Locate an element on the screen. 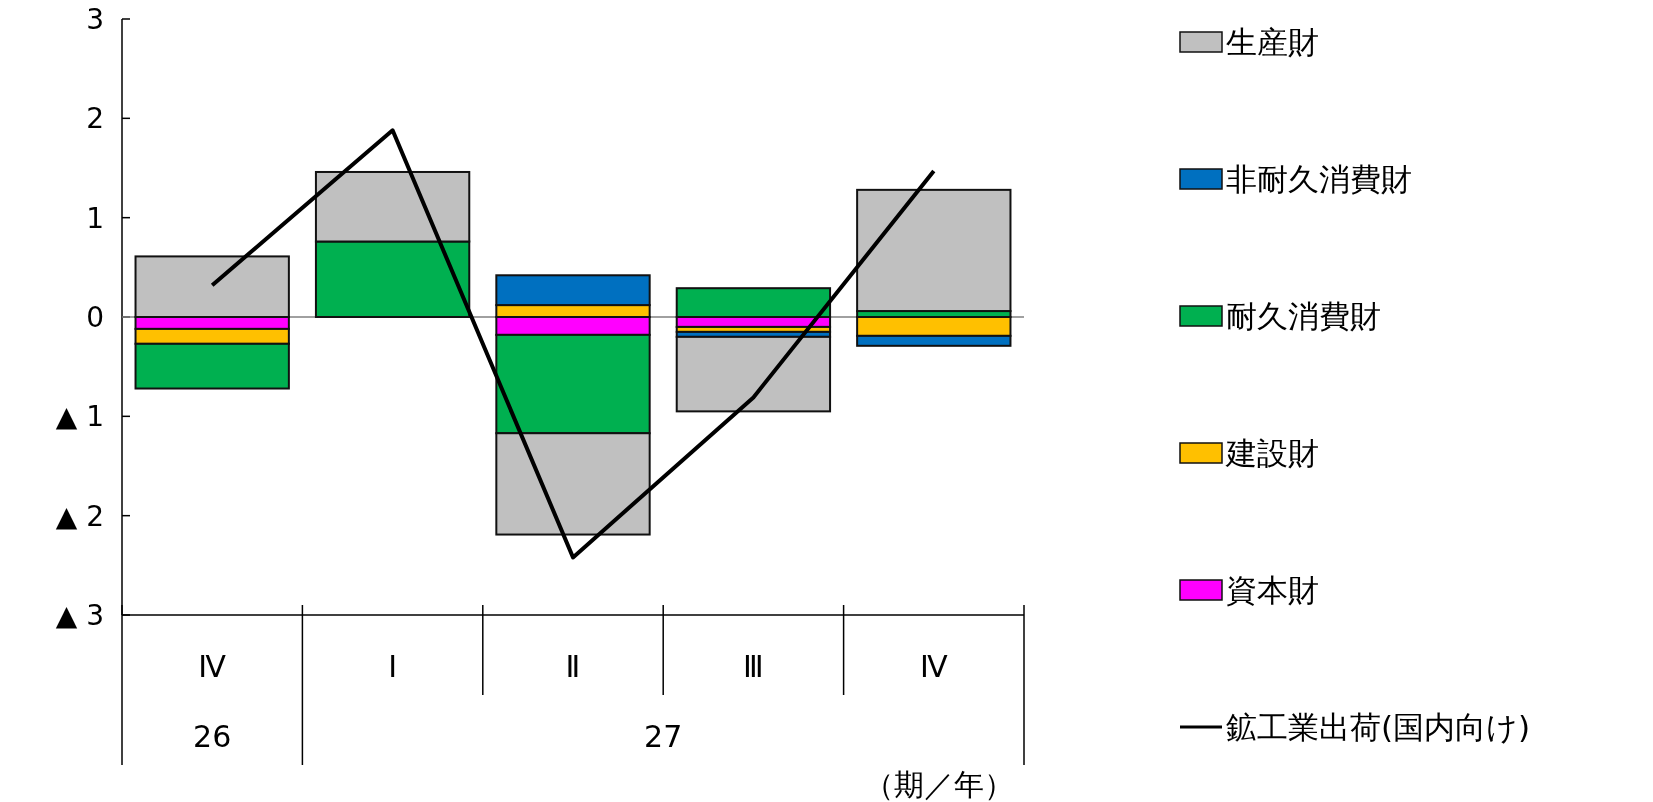 The width and height of the screenshot is (1653, 802). bar is located at coordinates (753, 374).